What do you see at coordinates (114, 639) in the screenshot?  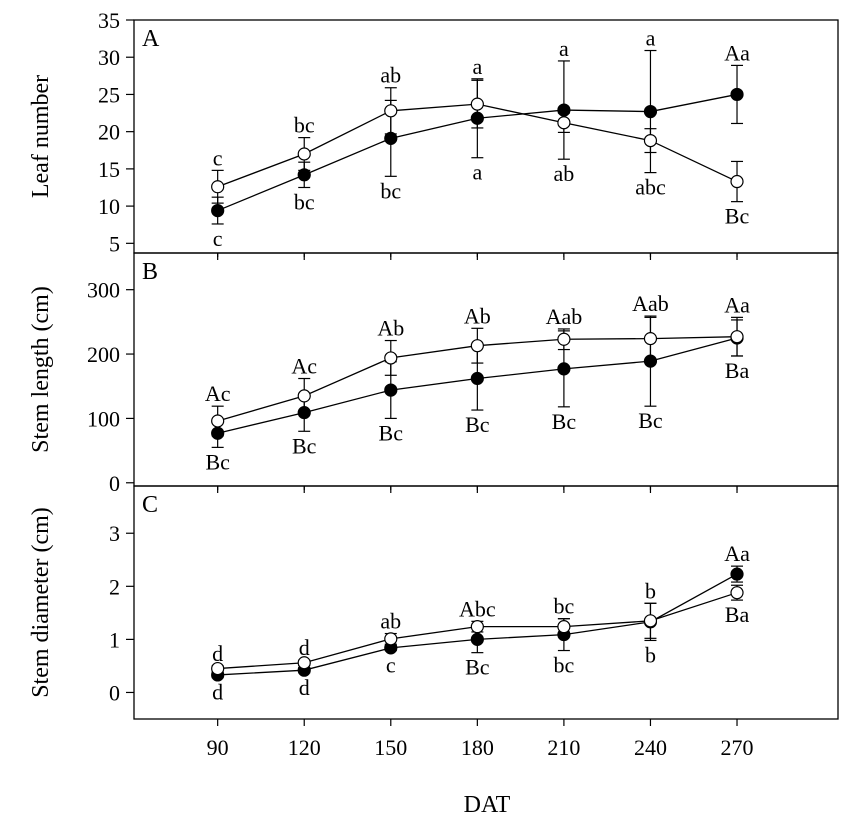 I see `y-tick-label: 1` at bounding box center [114, 639].